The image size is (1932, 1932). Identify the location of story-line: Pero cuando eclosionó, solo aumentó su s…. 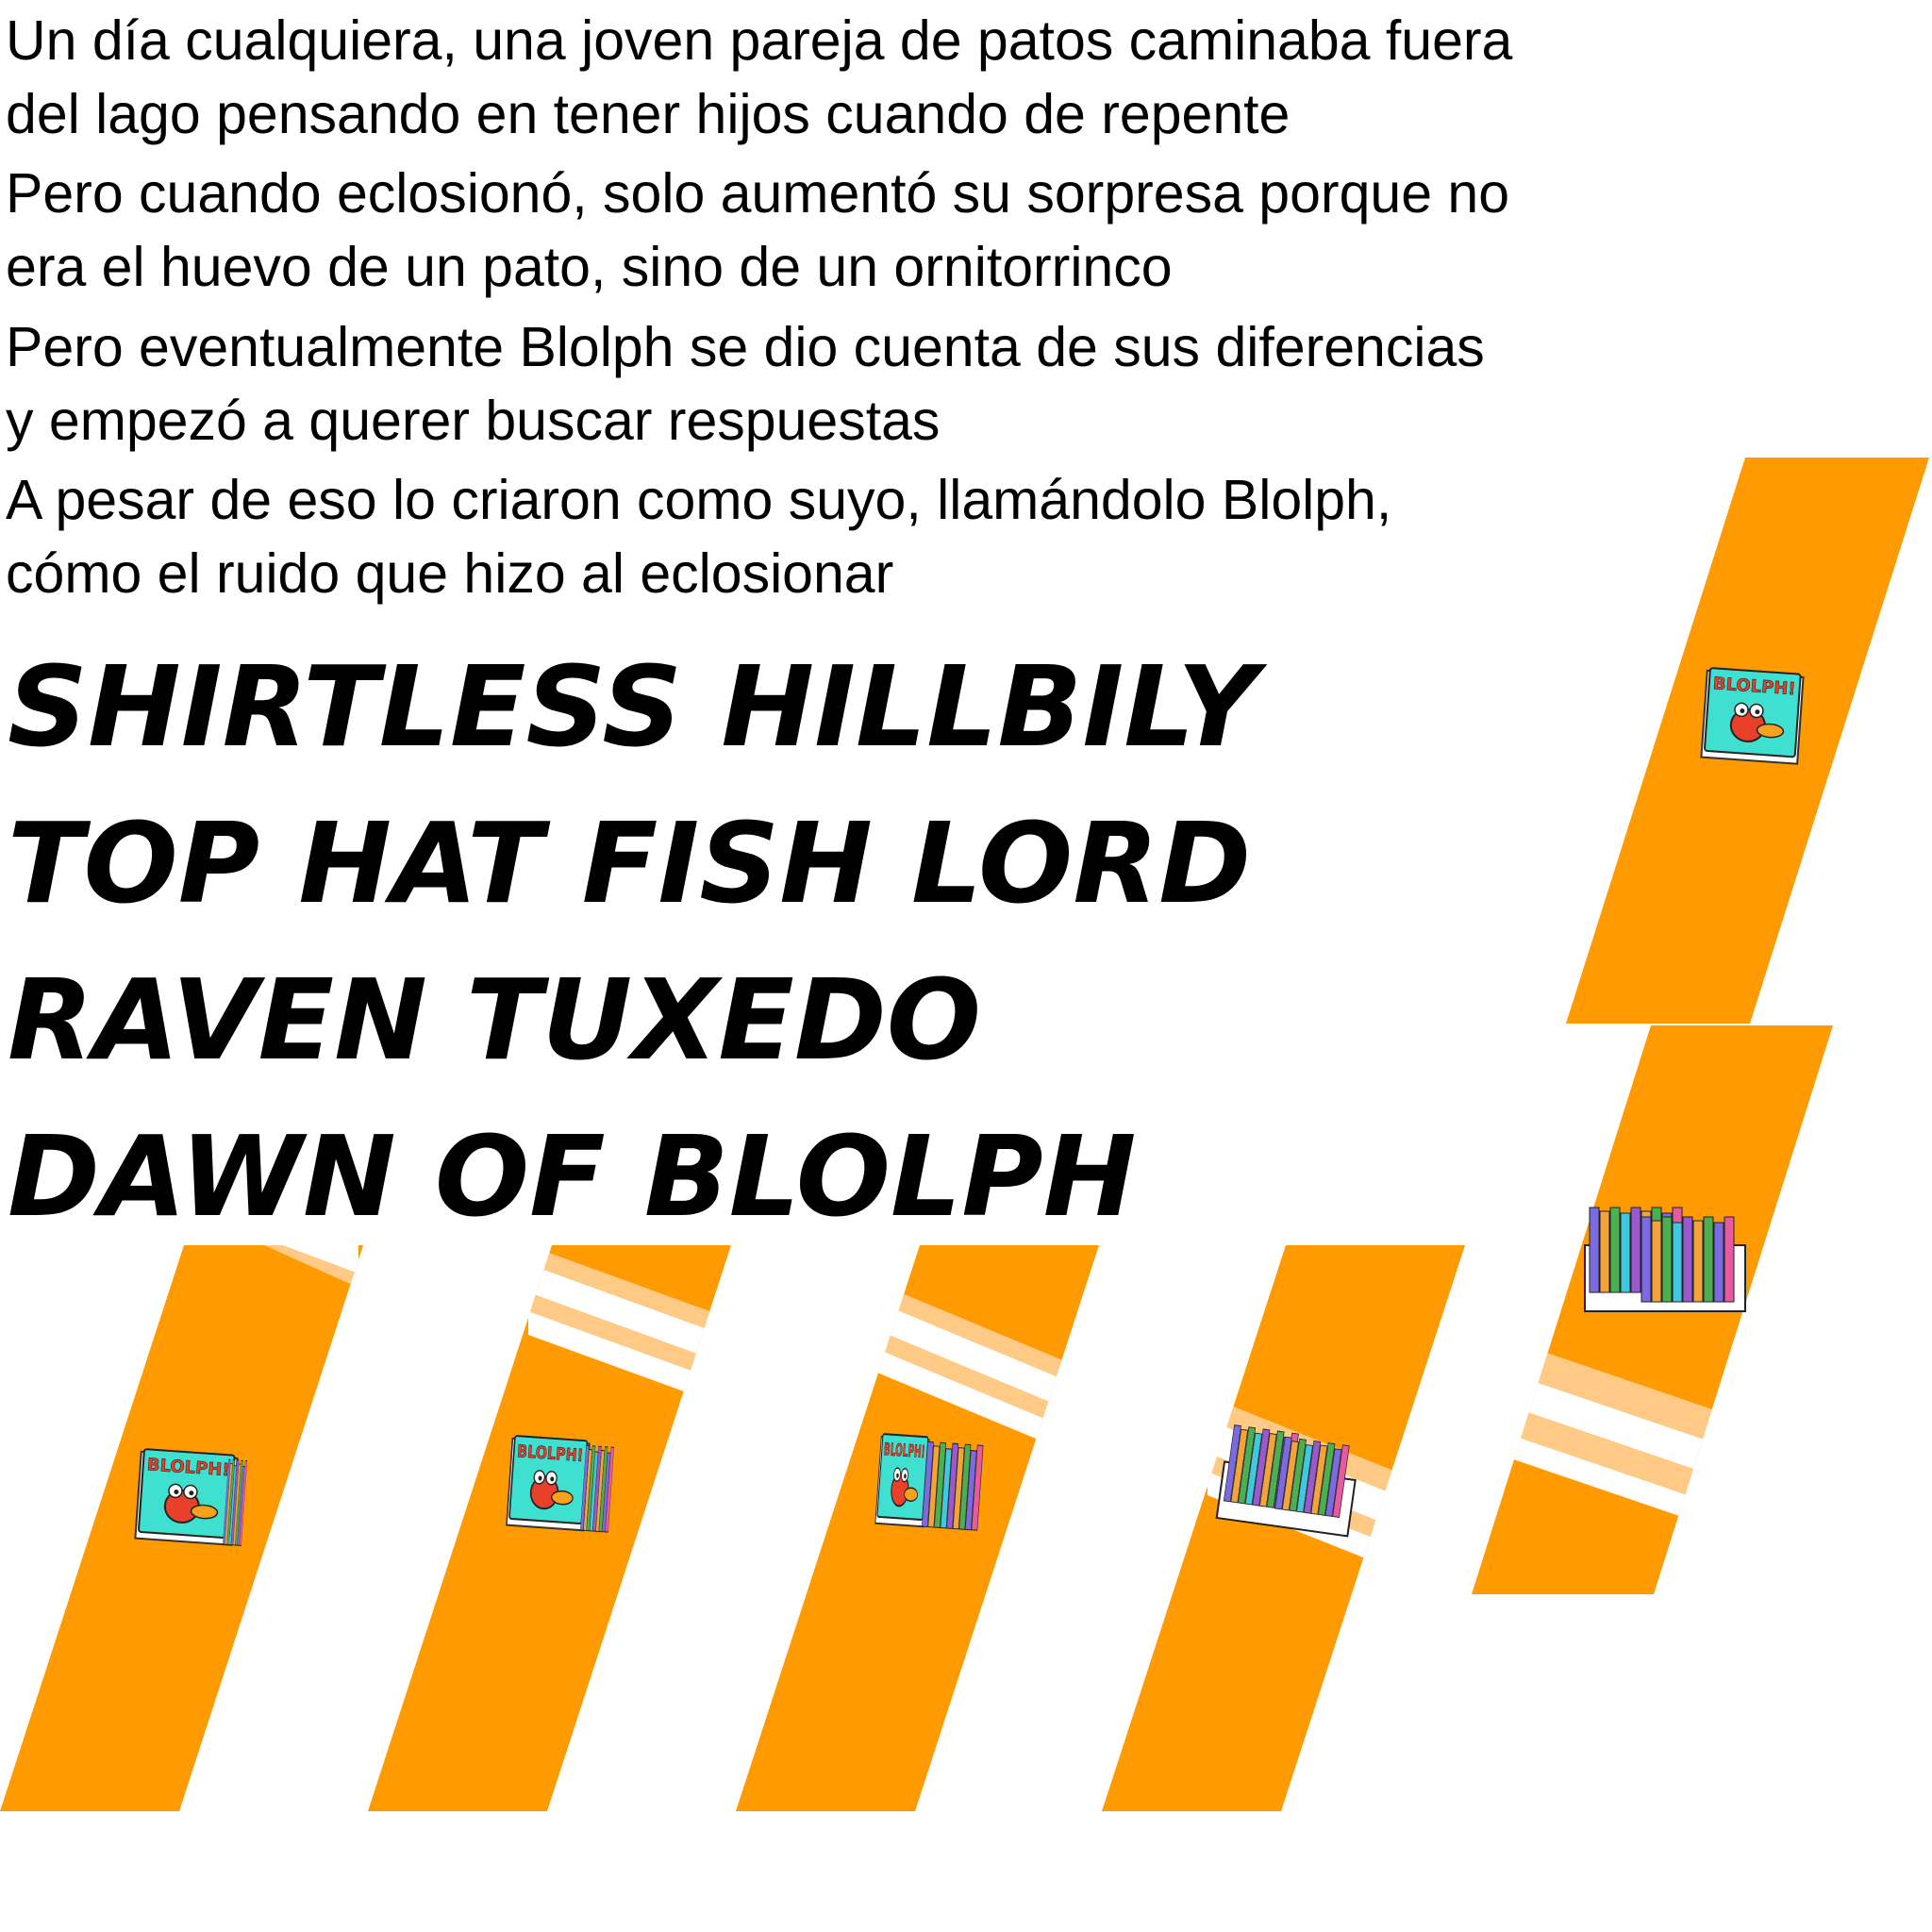
(758, 194).